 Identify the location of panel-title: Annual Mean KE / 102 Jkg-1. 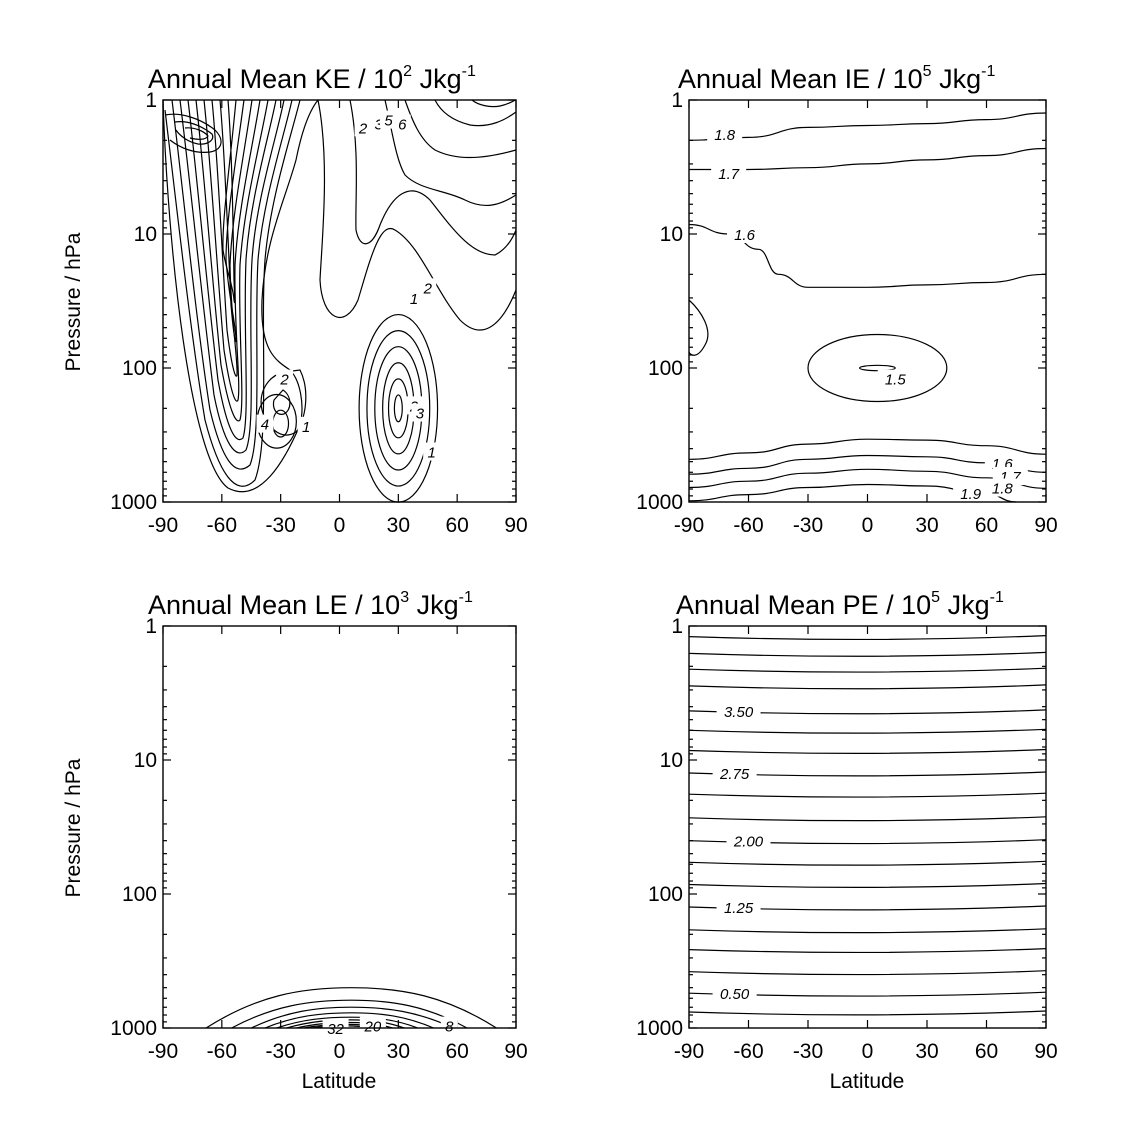
(312, 78).